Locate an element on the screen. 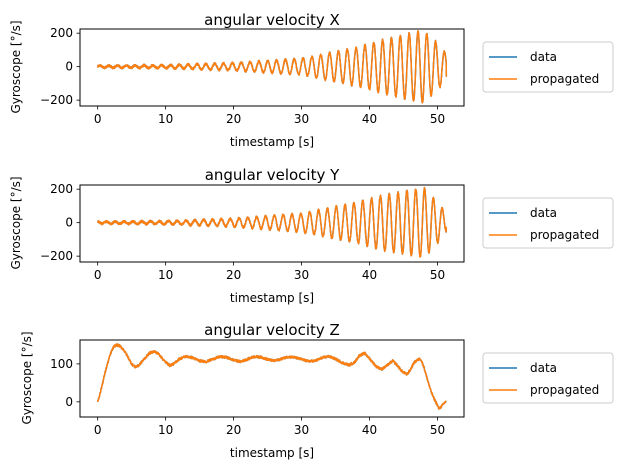 The width and height of the screenshot is (625, 469). chart-title: angular velocity X is located at coordinates (272, 20).